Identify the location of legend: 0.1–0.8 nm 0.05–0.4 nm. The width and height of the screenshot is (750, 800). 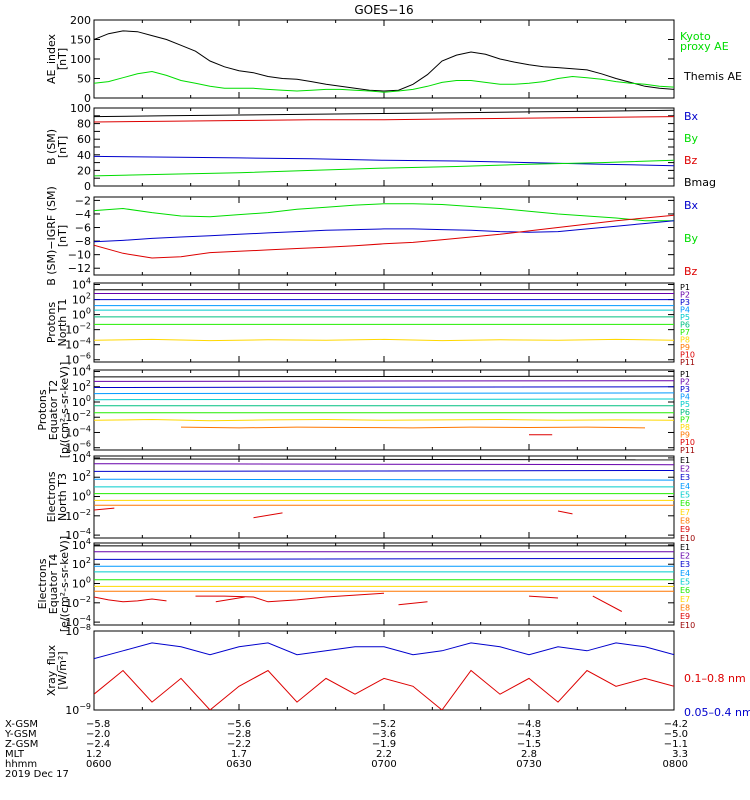
(717, 695).